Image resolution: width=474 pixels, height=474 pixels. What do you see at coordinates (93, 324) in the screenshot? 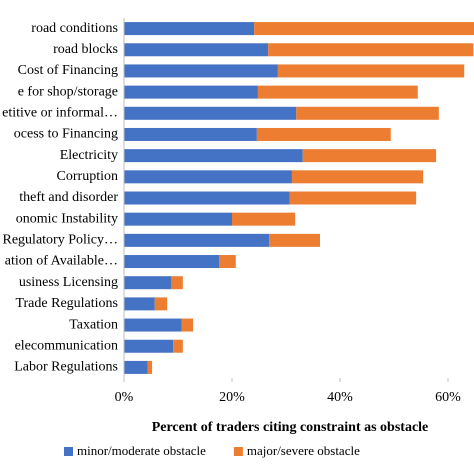
I see `y-tick-label: Taxation` at bounding box center [93, 324].